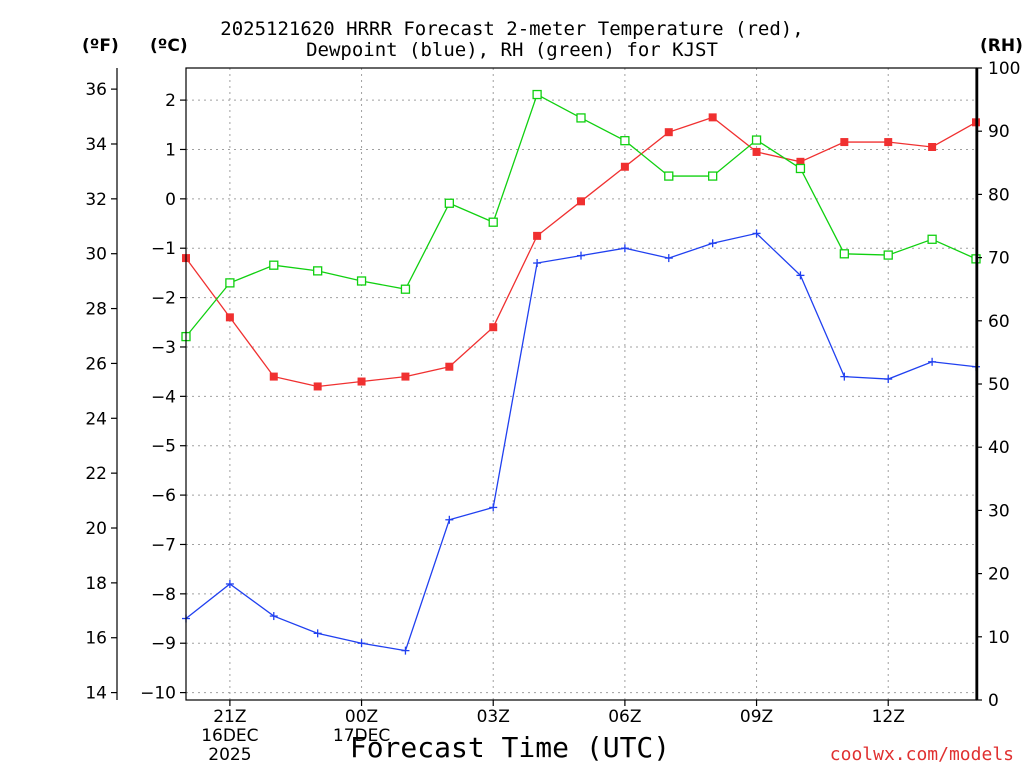 This screenshot has height=768, width=1024. Describe the element at coordinates (96, 529) in the screenshot. I see `f-tick-label: 20` at that location.